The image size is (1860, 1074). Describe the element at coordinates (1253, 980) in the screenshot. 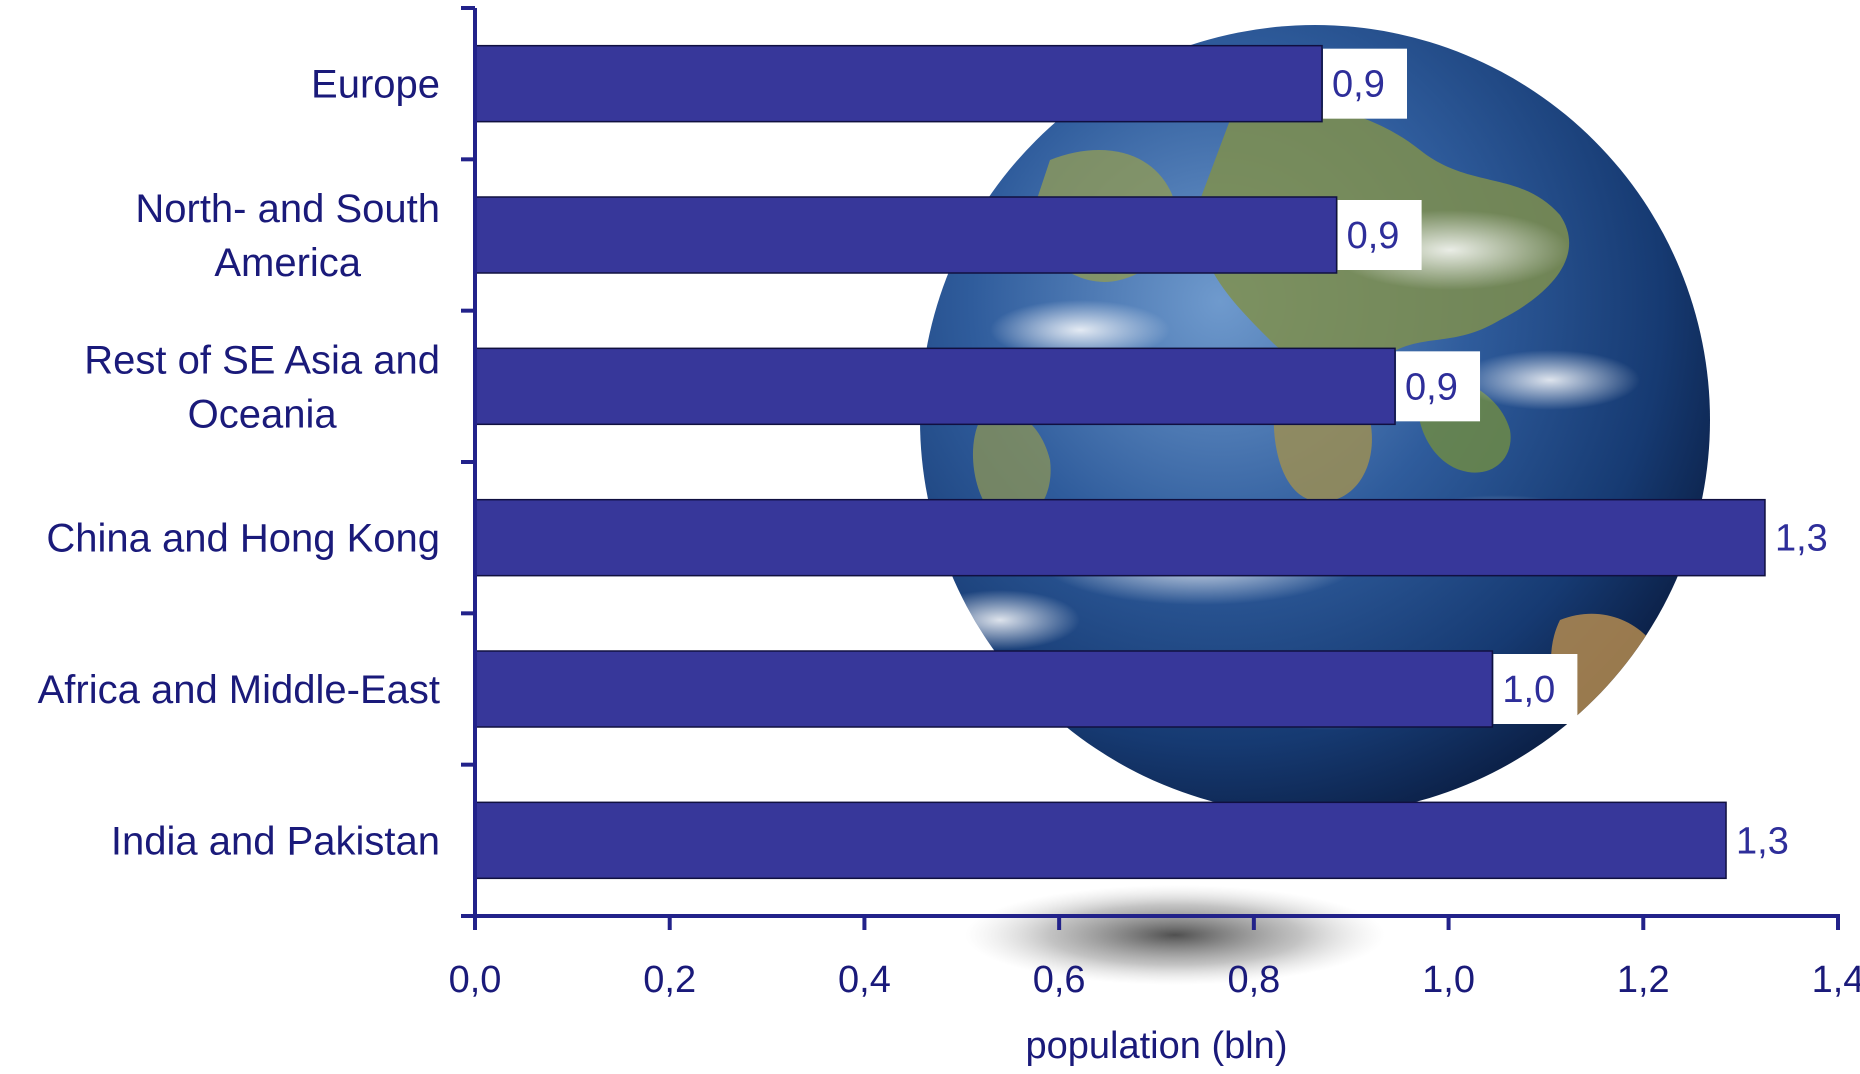

I see `x-tick-label: 0,8` at that location.